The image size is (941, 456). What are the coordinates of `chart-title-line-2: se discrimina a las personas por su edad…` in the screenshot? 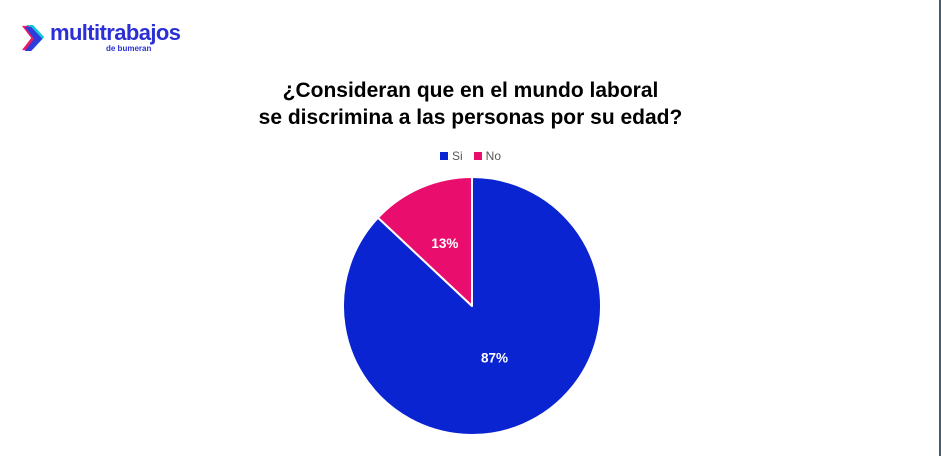 It's located at (470, 117).